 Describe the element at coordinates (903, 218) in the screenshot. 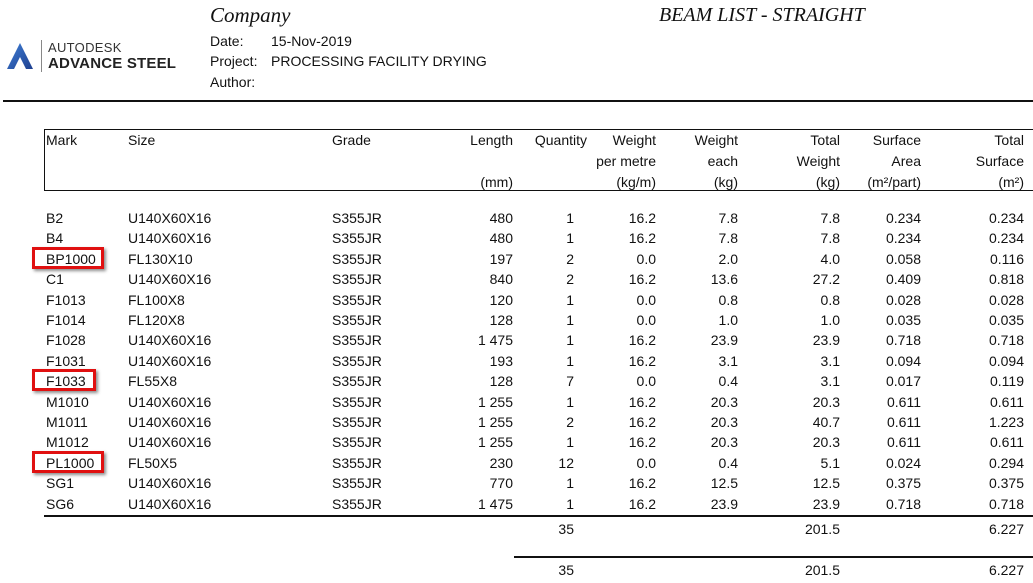

I see `cell-surface-area: 0.234` at that location.